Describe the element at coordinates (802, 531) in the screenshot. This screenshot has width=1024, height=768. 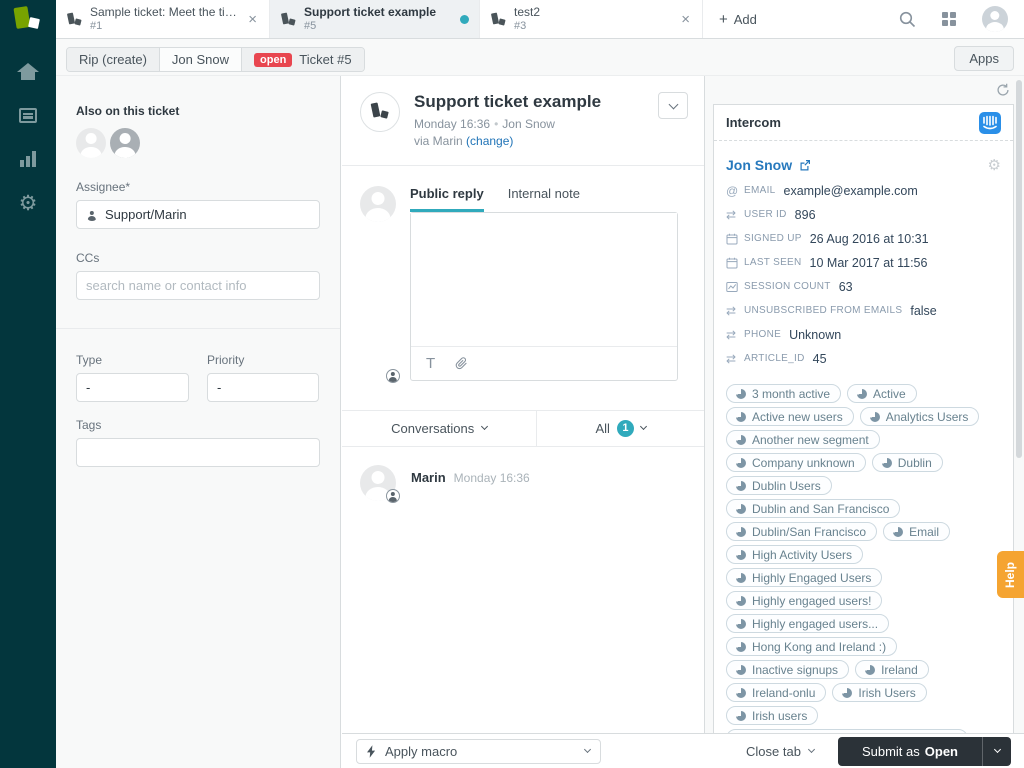
I see `segment-tag: Dublin/San Francisco` at that location.